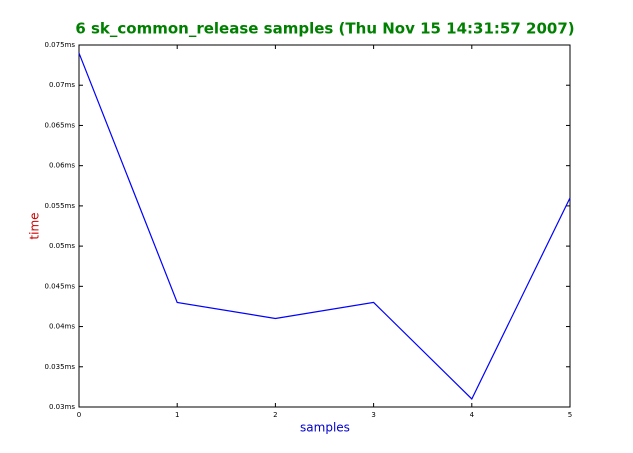 This screenshot has height=453, width=633. I want to click on y-tick-label: 0.045ms, so click(59, 286).